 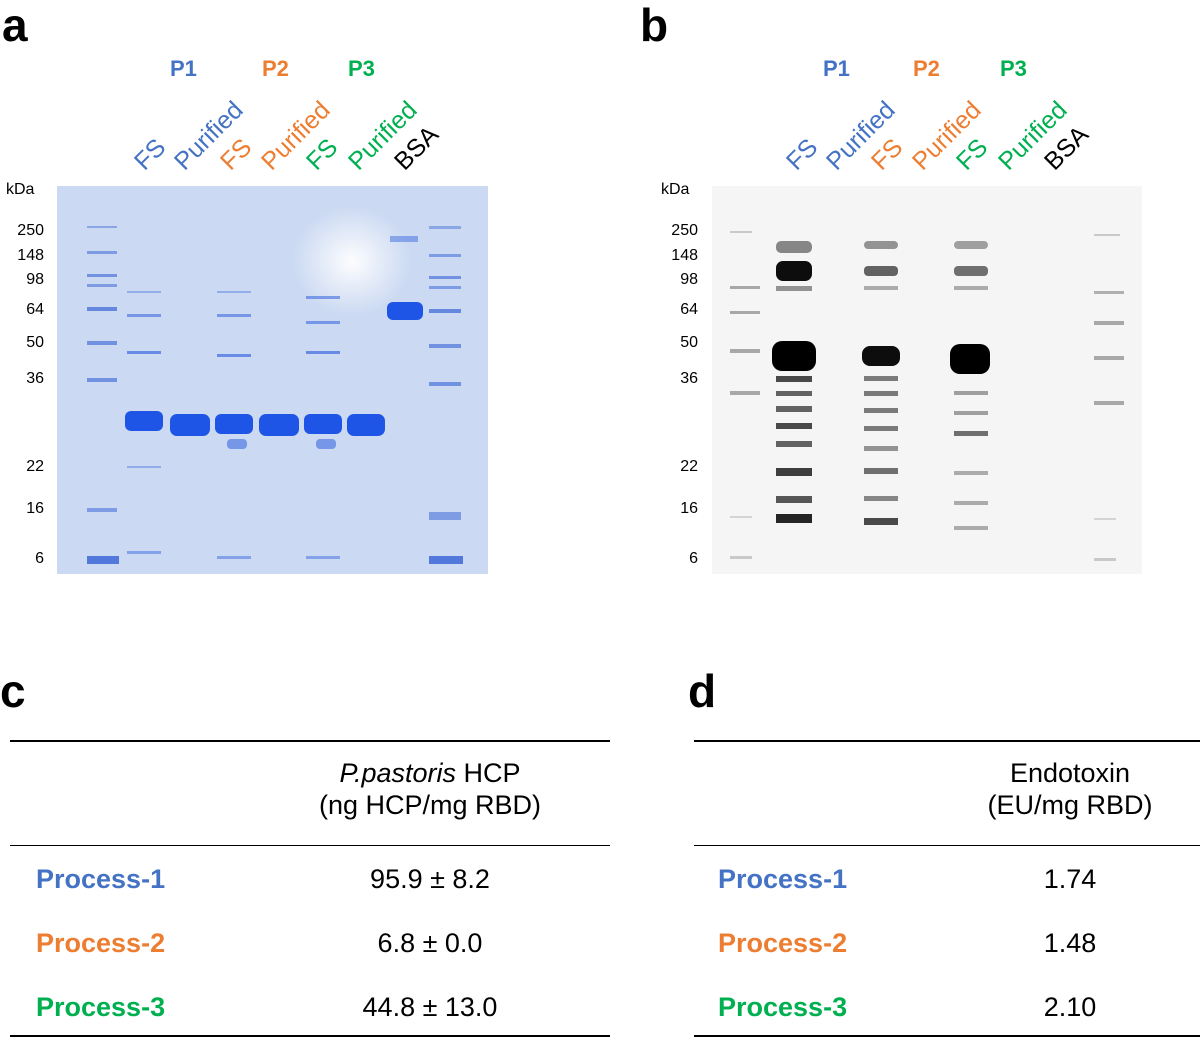 I want to click on table-d-header-unit: (EU/mg RBD), so click(x=1070, y=804).